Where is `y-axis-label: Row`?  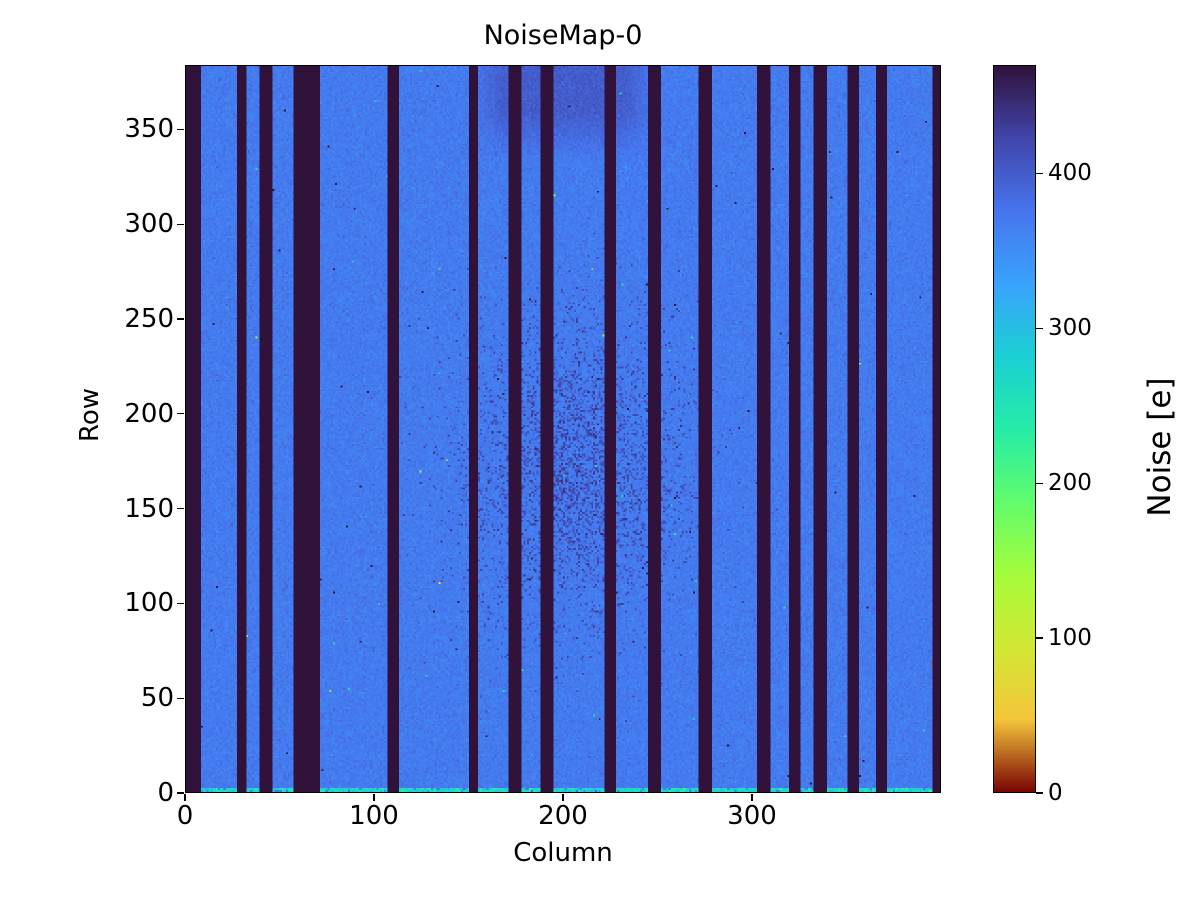
y-axis-label: Row is located at coordinates (90, 415).